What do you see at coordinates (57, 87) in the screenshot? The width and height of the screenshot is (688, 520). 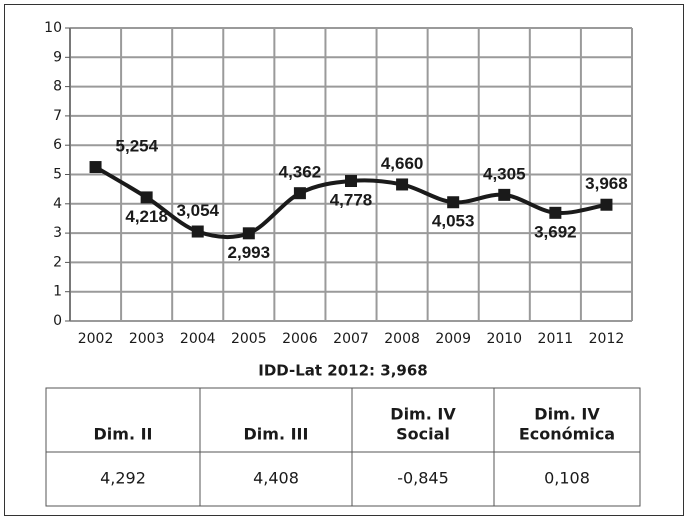 I see `y-tick-label: 8` at bounding box center [57, 87].